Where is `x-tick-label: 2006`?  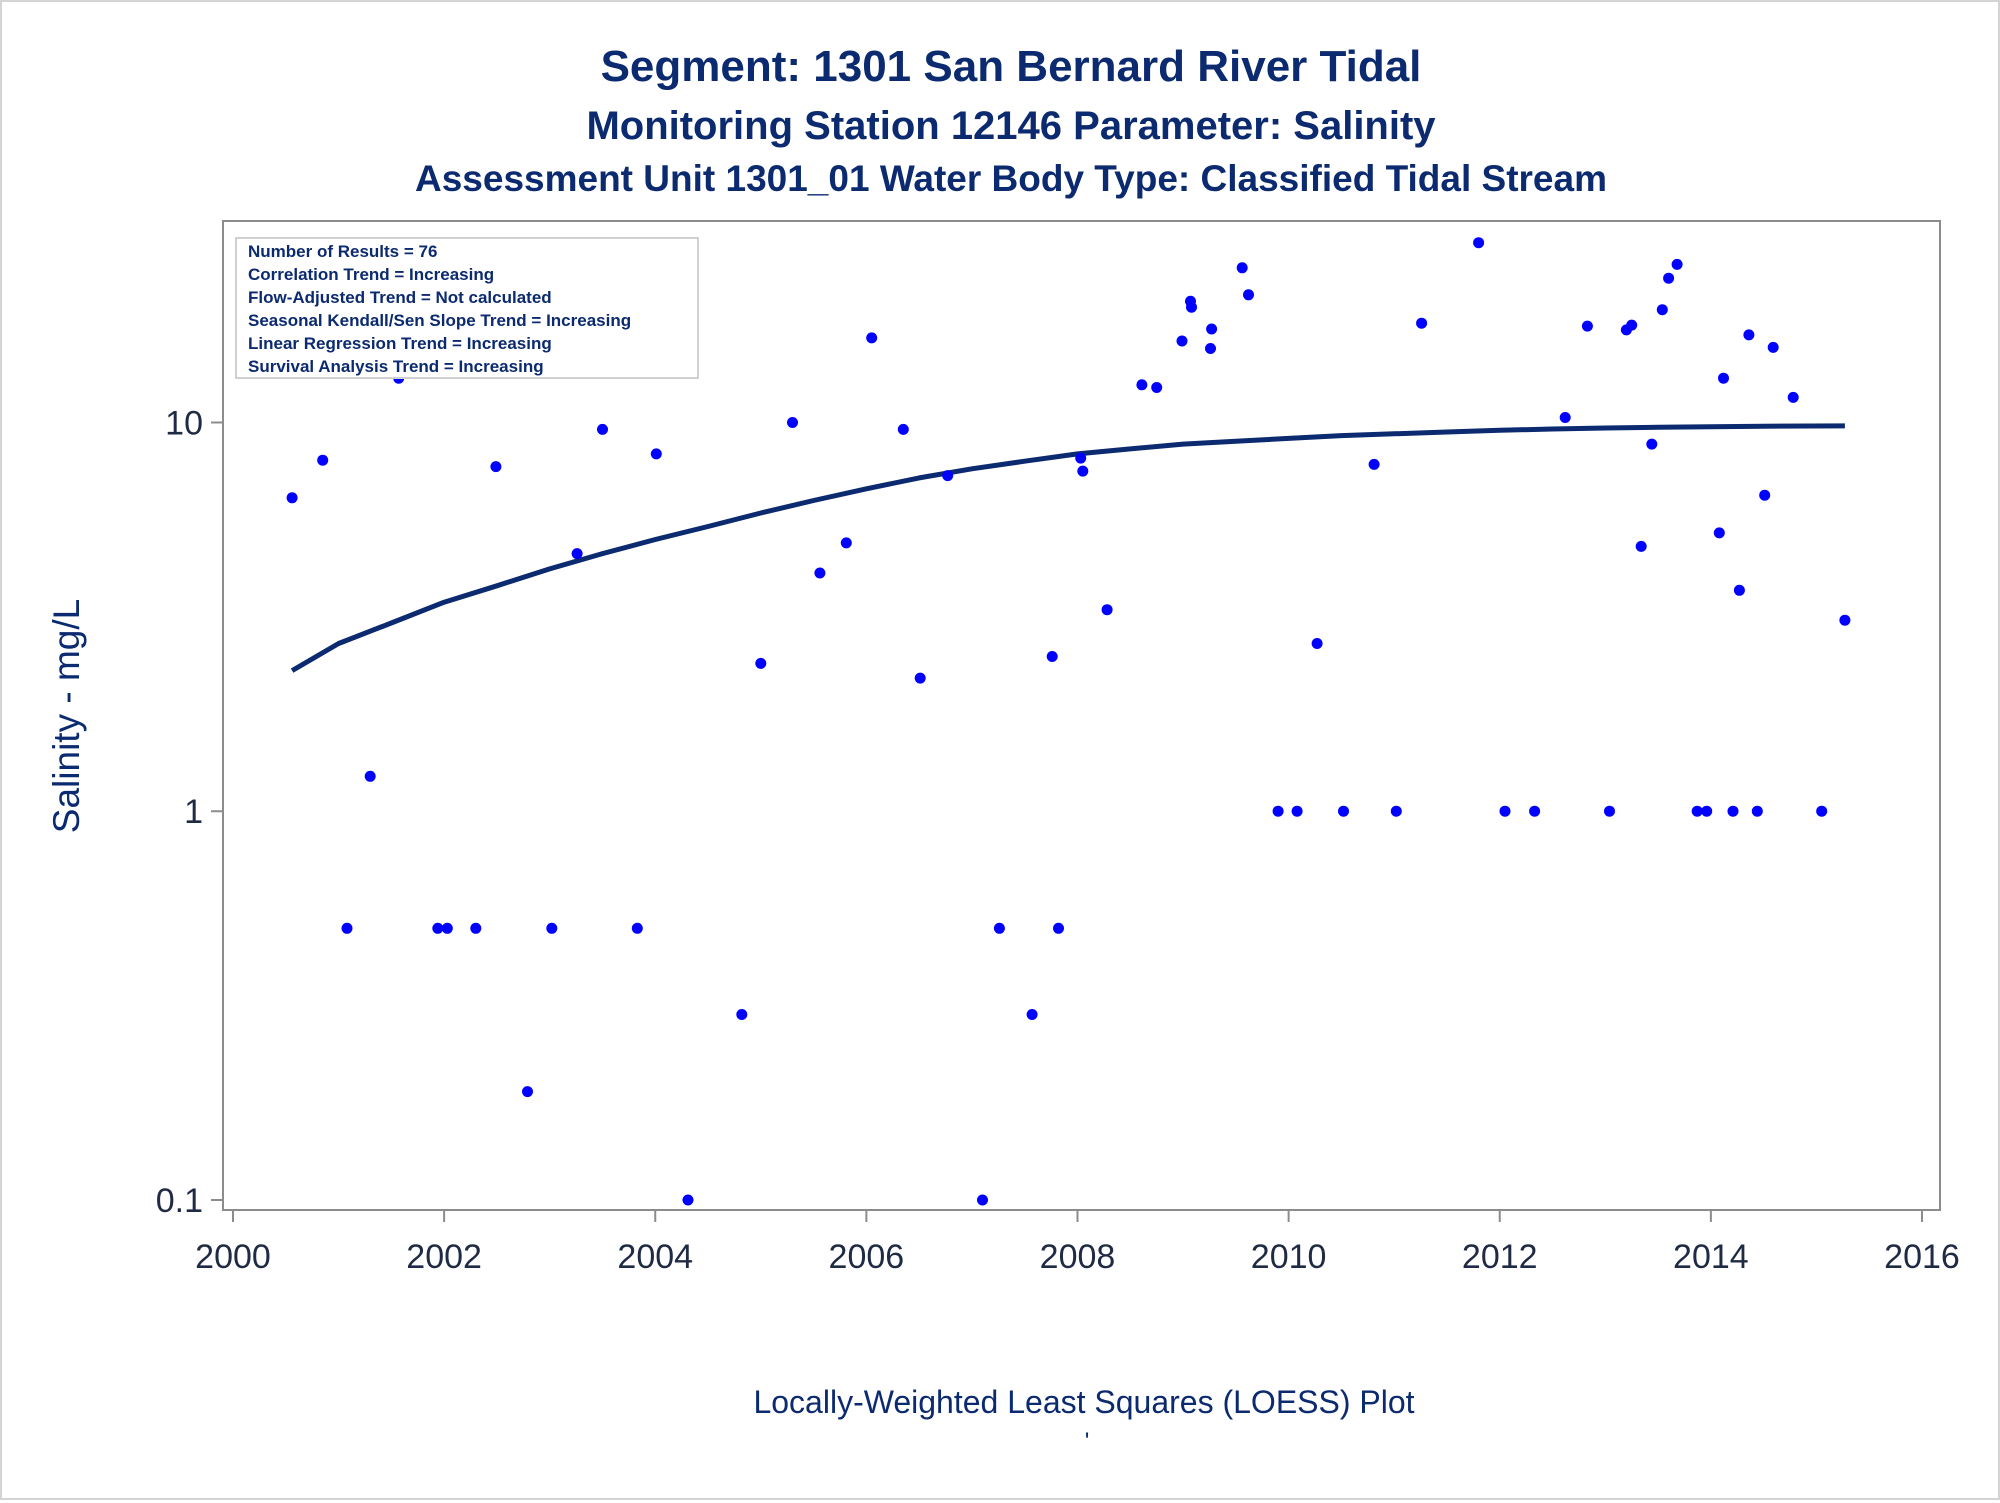 x-tick-label: 2006 is located at coordinates (867, 1257).